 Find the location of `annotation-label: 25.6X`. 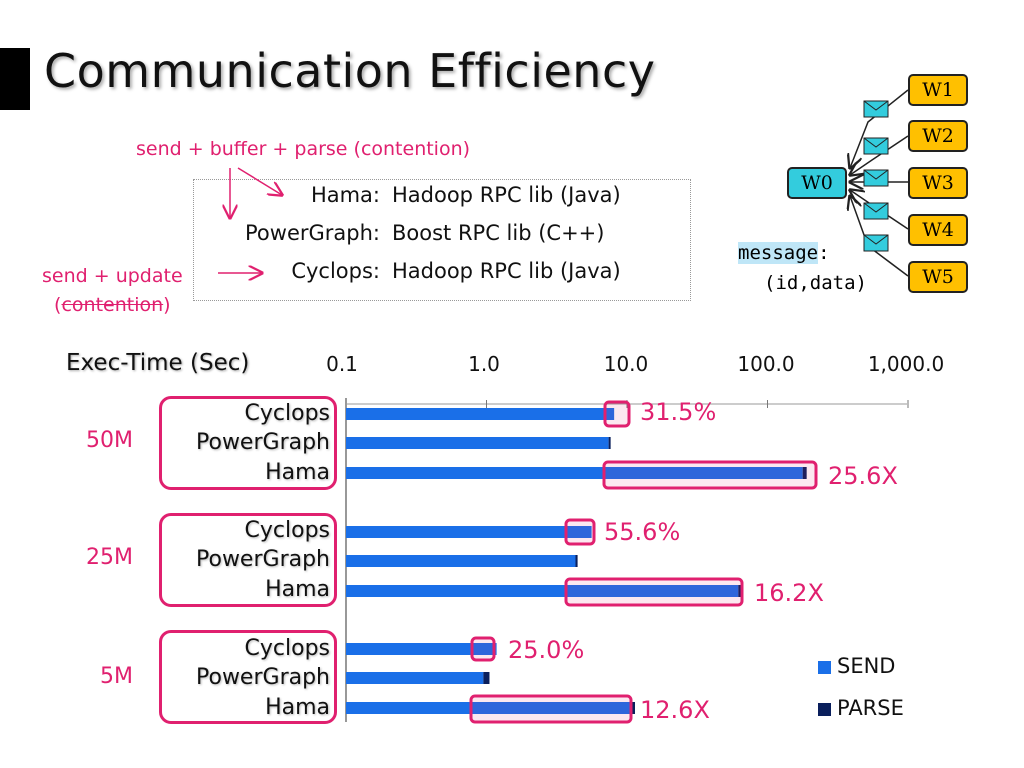

annotation-label: 25.6X is located at coordinates (863, 476).